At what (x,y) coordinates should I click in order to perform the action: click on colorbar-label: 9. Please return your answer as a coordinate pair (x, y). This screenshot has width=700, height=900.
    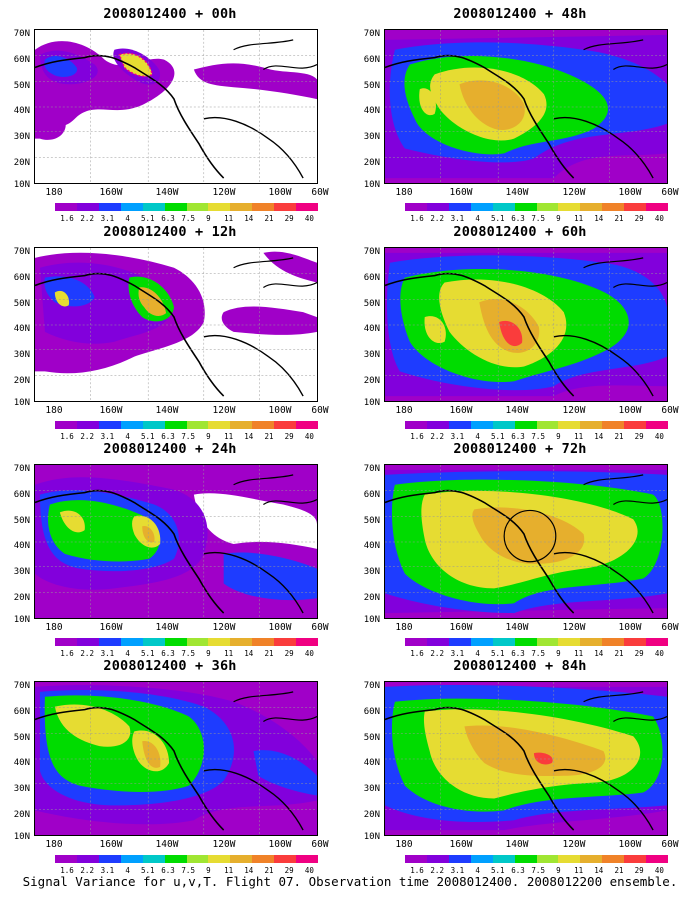
    Looking at the image, I should click on (208, 653).